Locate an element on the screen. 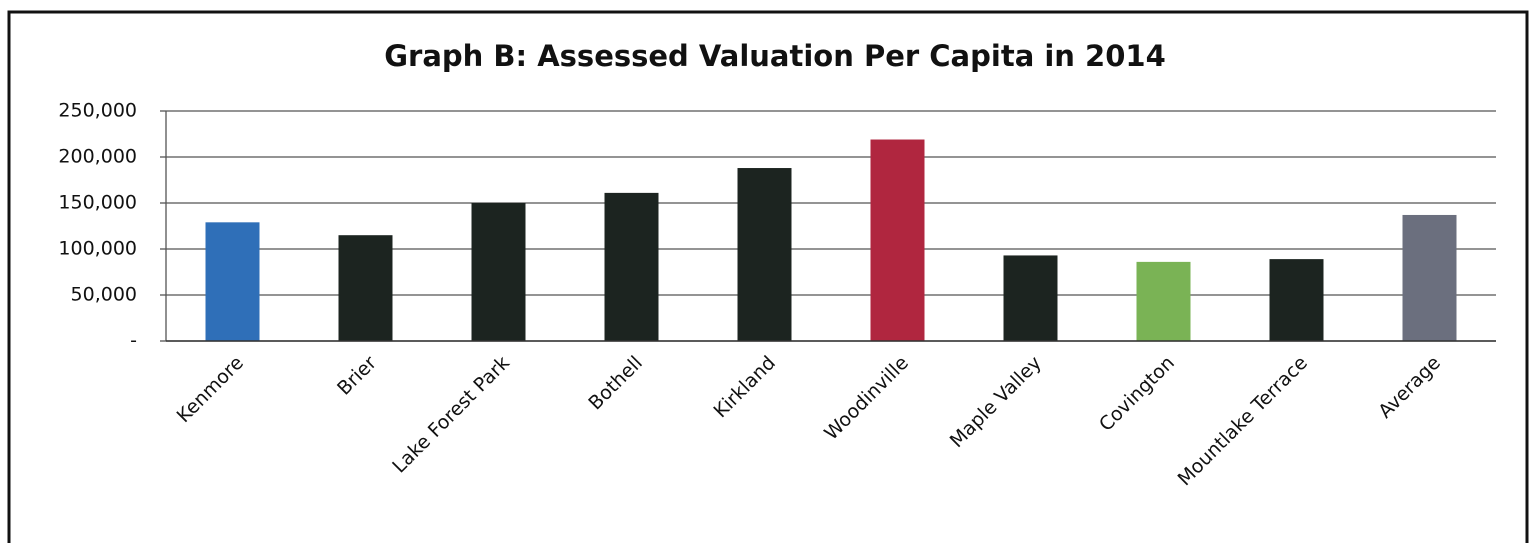  y-tick-label: 50,000 is located at coordinates (104, 295).